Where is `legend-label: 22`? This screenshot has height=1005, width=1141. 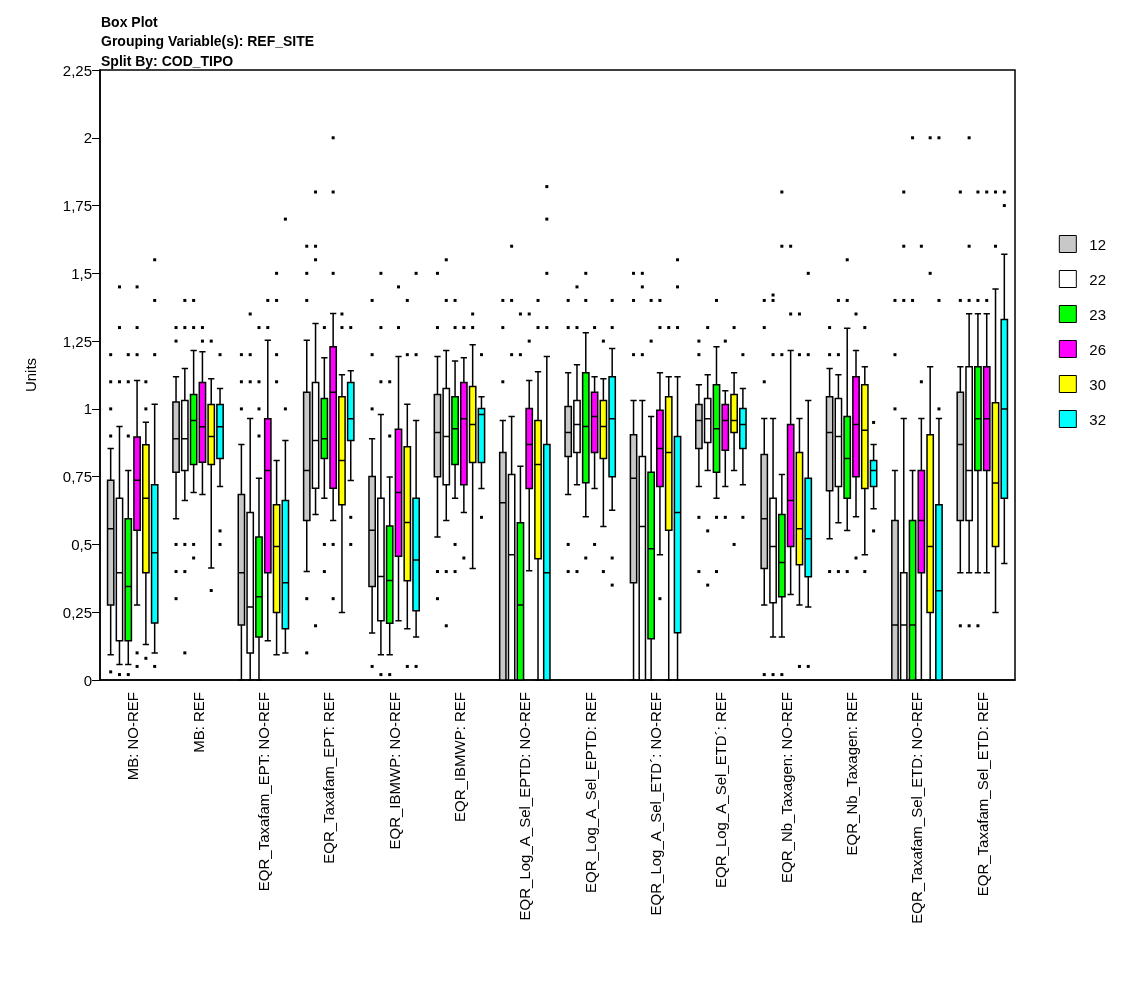 legend-label: 22 is located at coordinates (1097, 279).